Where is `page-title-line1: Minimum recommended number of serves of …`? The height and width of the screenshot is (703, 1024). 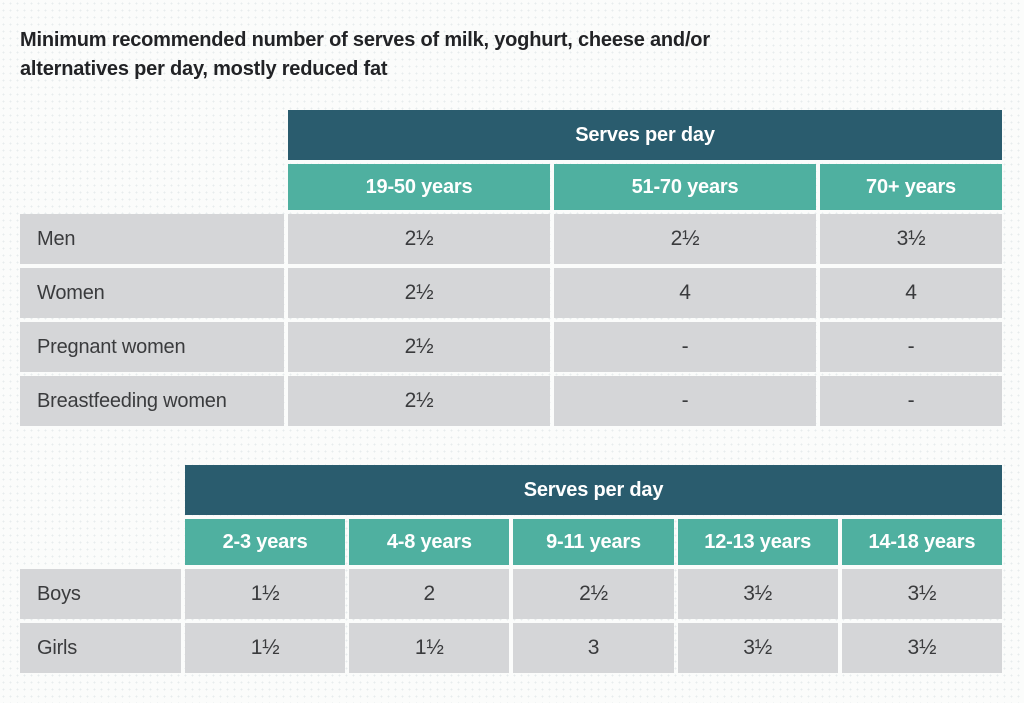
page-title-line1: Minimum recommended number of serves of … is located at coordinates (365, 40).